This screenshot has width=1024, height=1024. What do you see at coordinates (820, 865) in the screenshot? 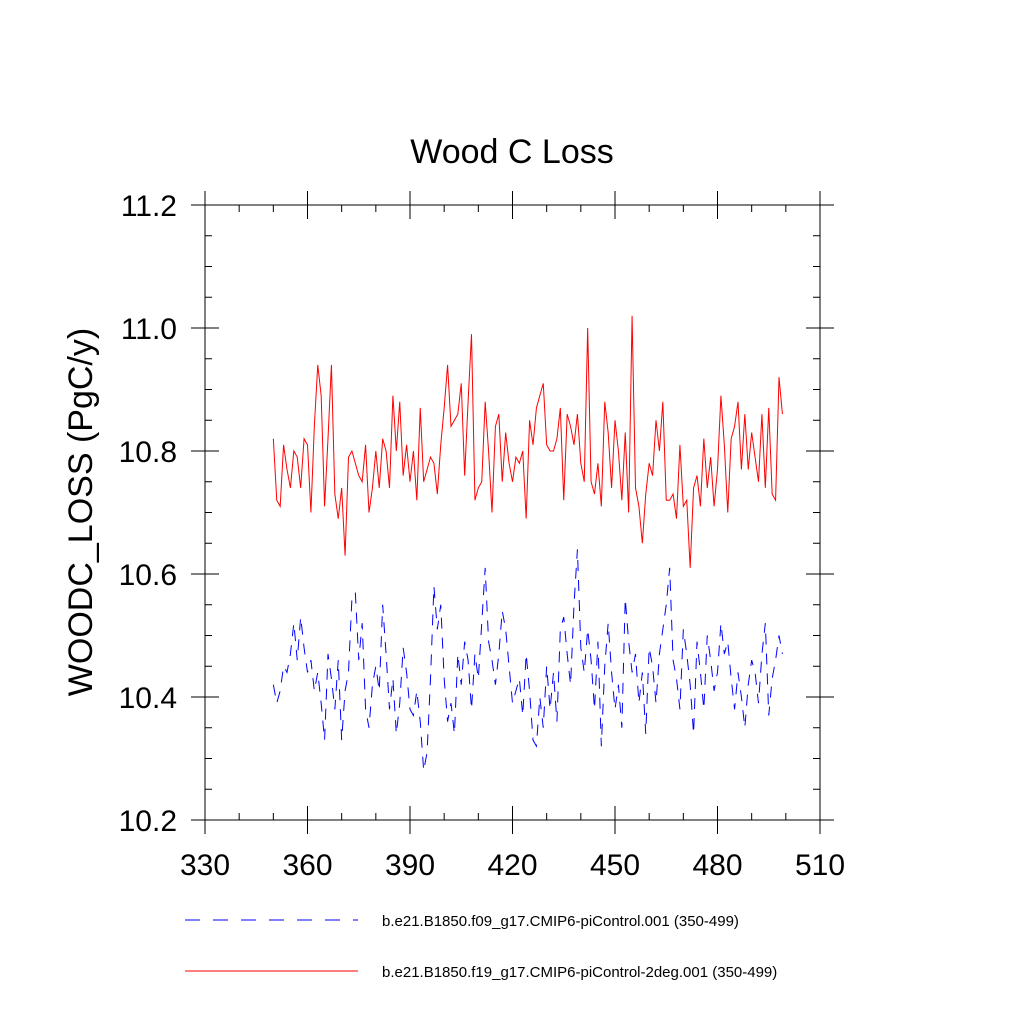
I see `x-tick-label: 510` at bounding box center [820, 865].